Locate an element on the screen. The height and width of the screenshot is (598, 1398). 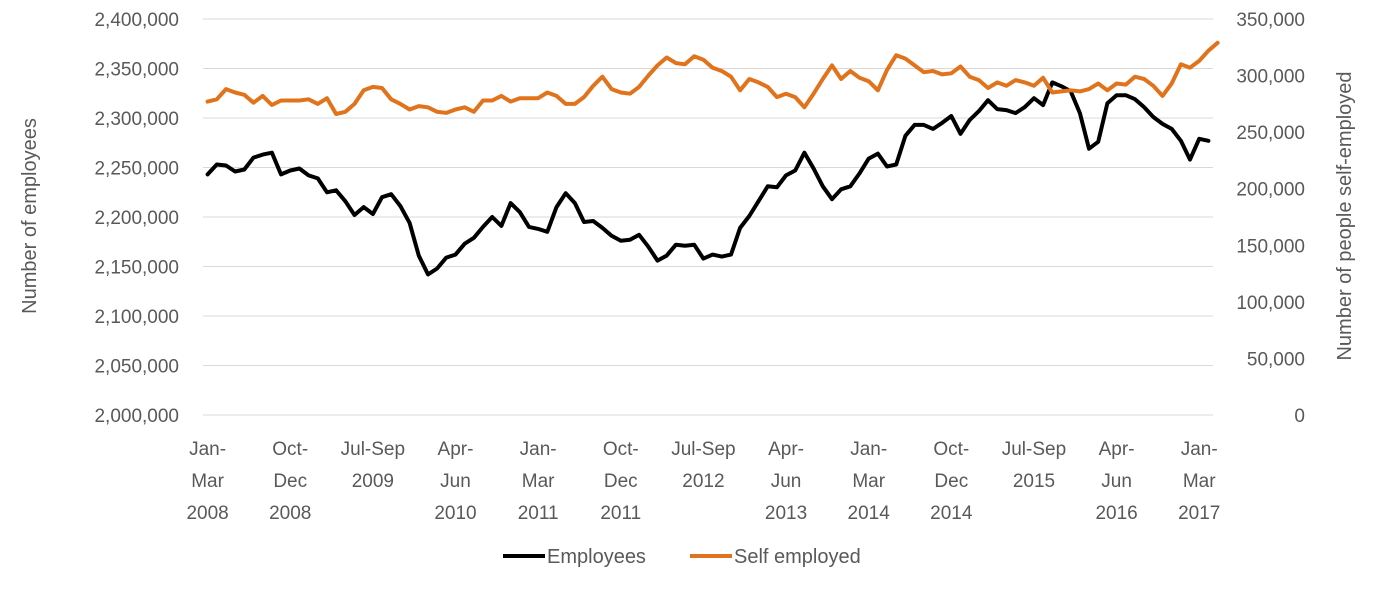
x-tick-label: Apr-Jun 2016 is located at coordinates (1116, 481).